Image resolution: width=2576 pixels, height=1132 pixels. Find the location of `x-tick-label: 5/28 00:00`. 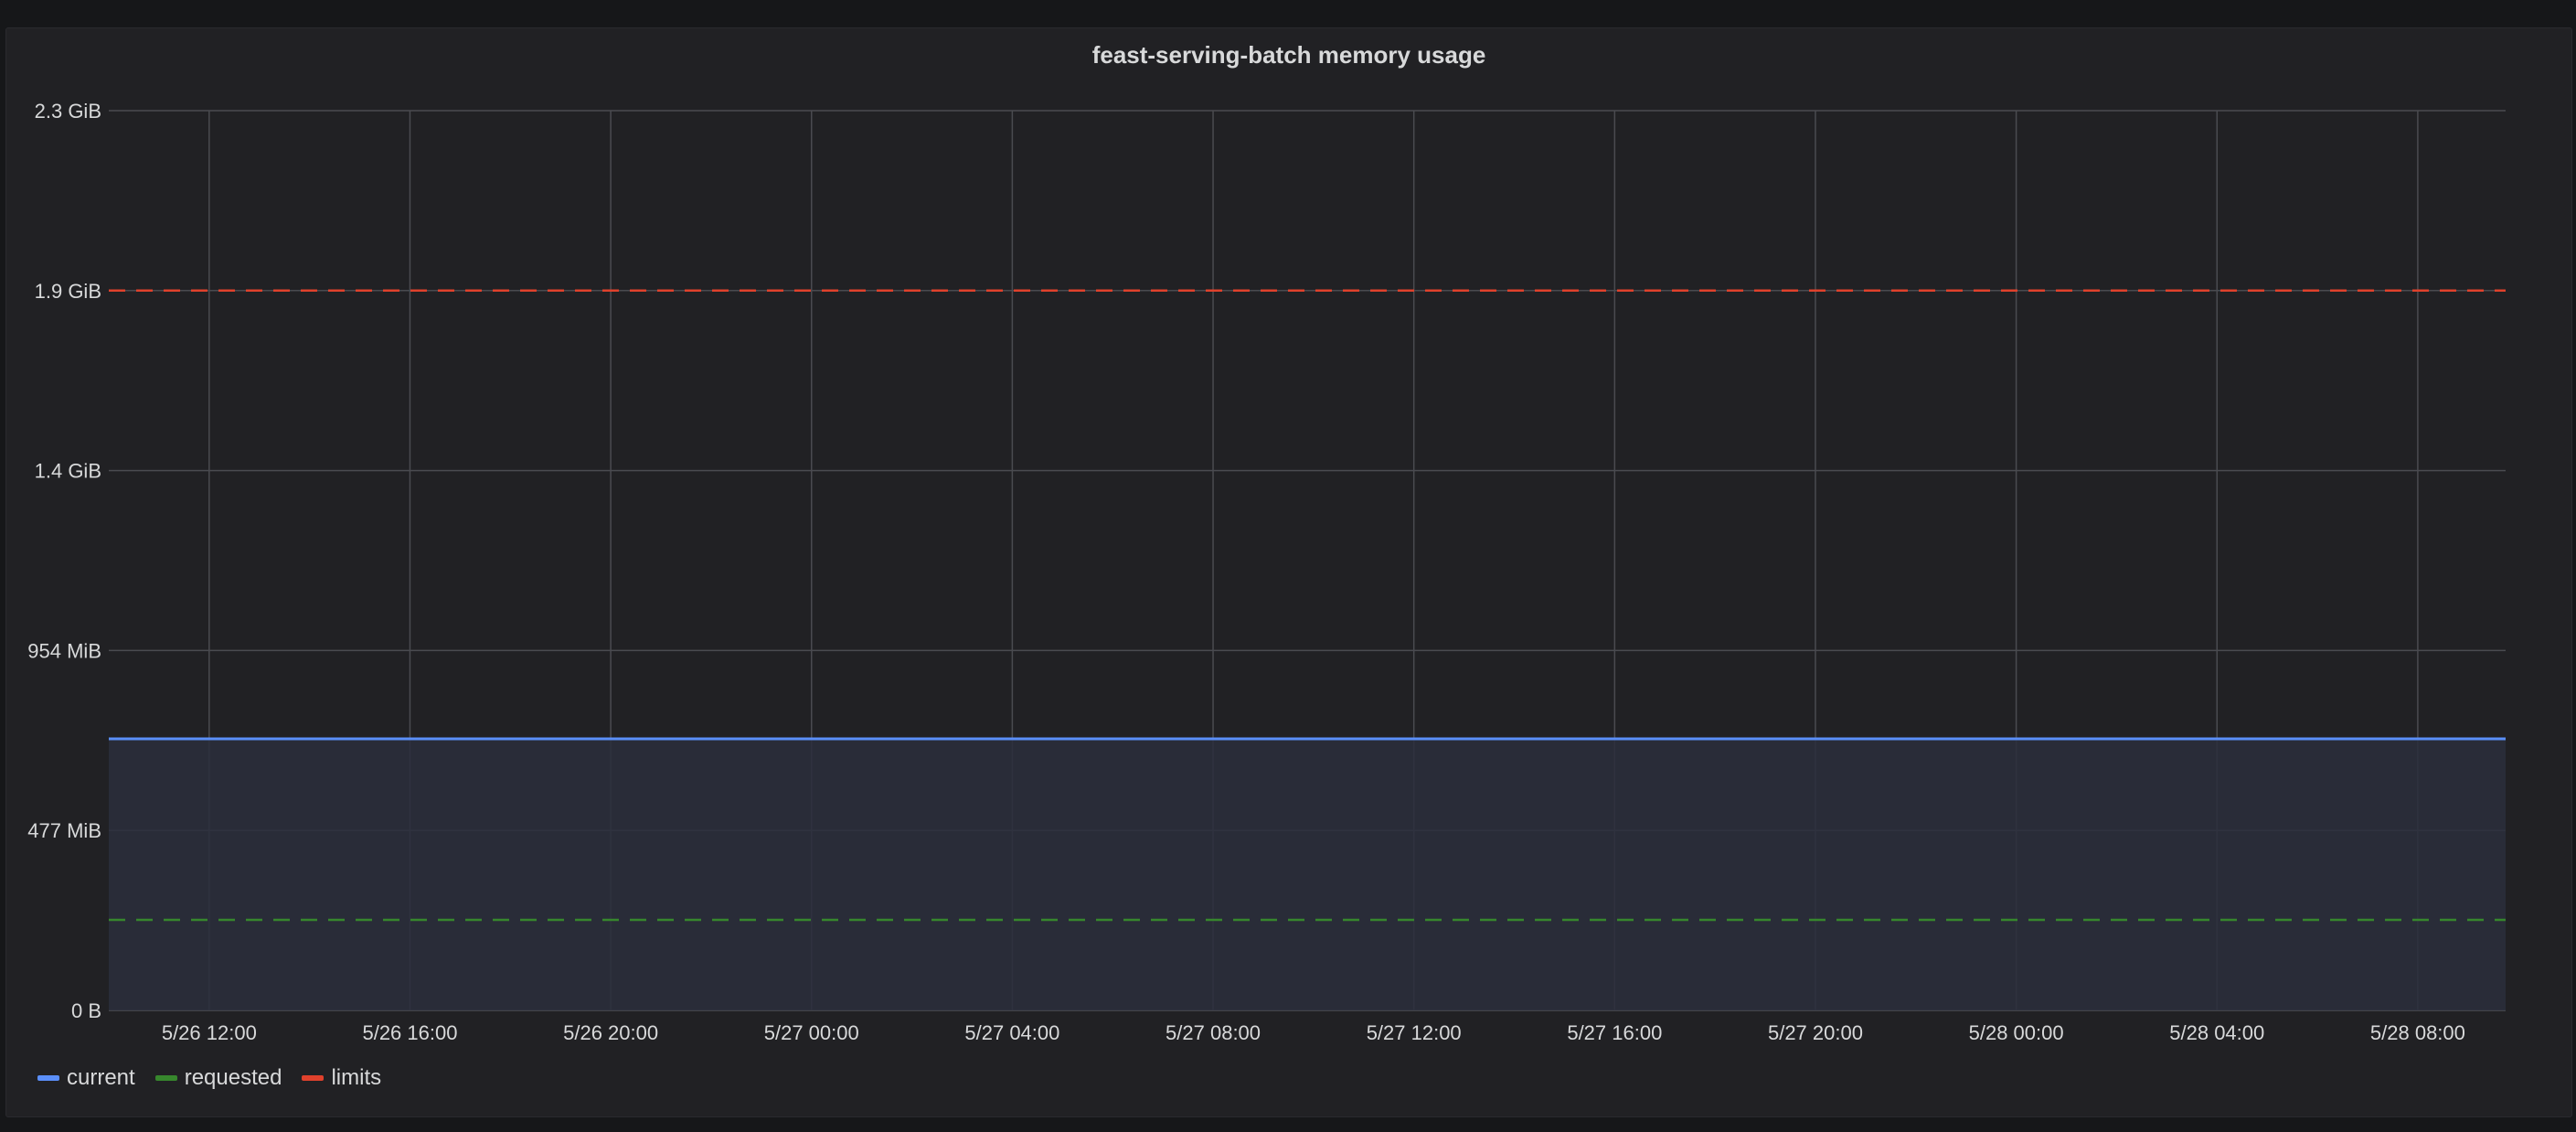

x-tick-label: 5/28 00:00 is located at coordinates (2016, 1032).